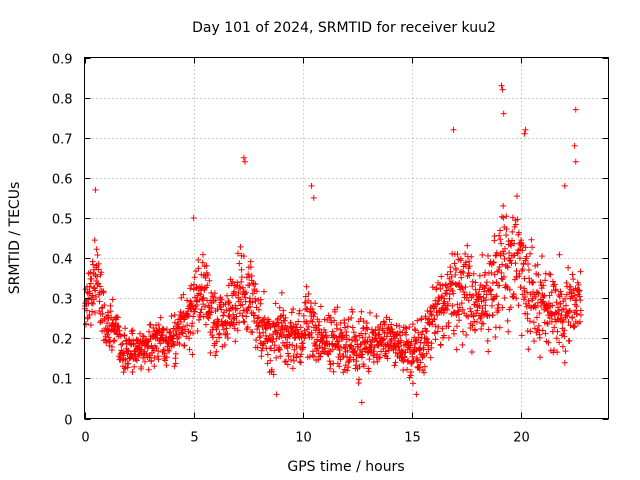  Describe the element at coordinates (15, 238) in the screenshot. I see `y-axis-title: SRMTID / TECUs` at that location.